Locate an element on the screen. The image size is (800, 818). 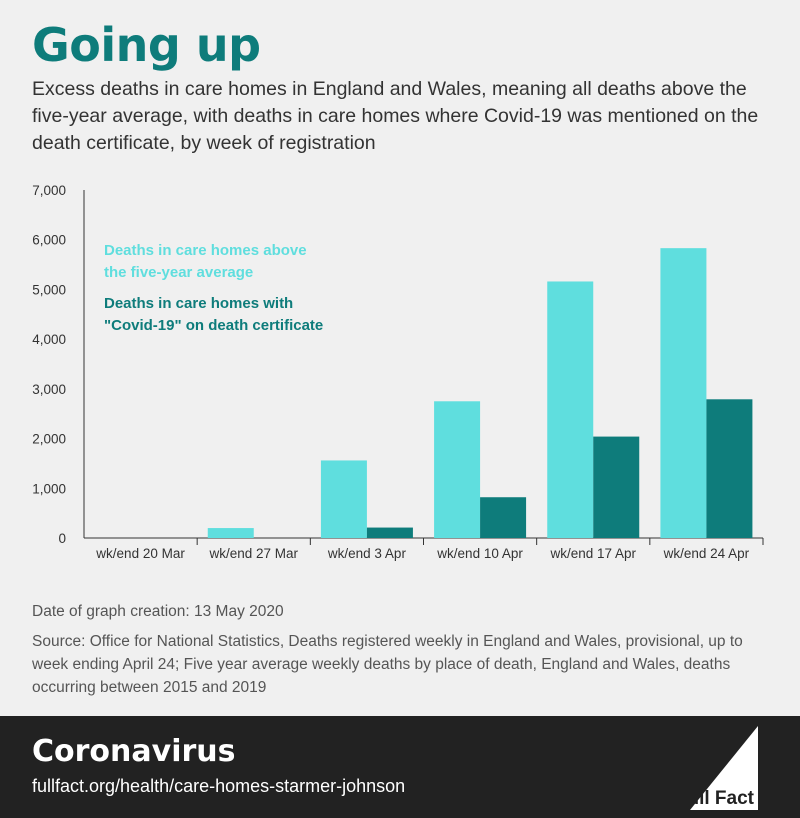
full-fact-logo: Full Fact is located at coordinates (724, 768).